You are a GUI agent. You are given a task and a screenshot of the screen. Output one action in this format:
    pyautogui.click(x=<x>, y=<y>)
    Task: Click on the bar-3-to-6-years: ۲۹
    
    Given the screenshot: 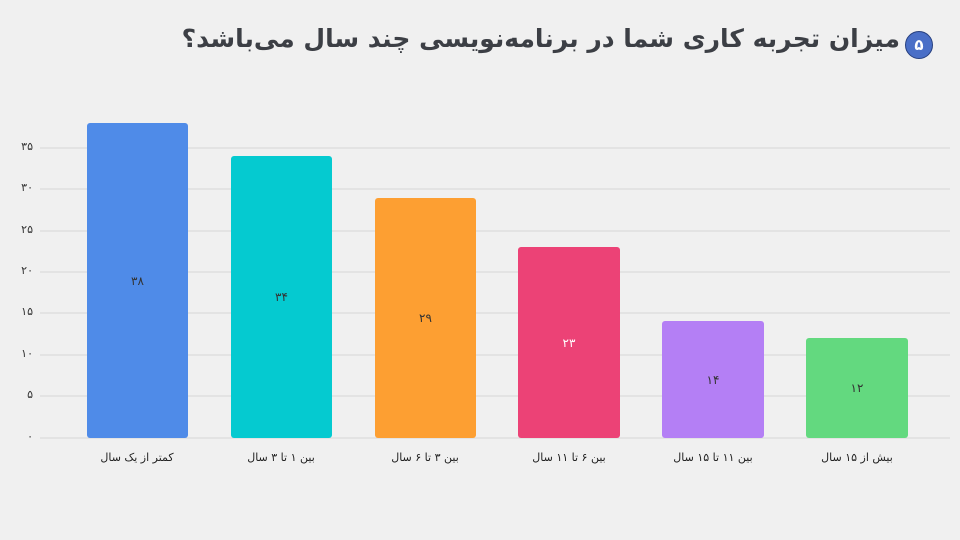 What is the action you would take?
    pyautogui.click(x=425, y=318)
    